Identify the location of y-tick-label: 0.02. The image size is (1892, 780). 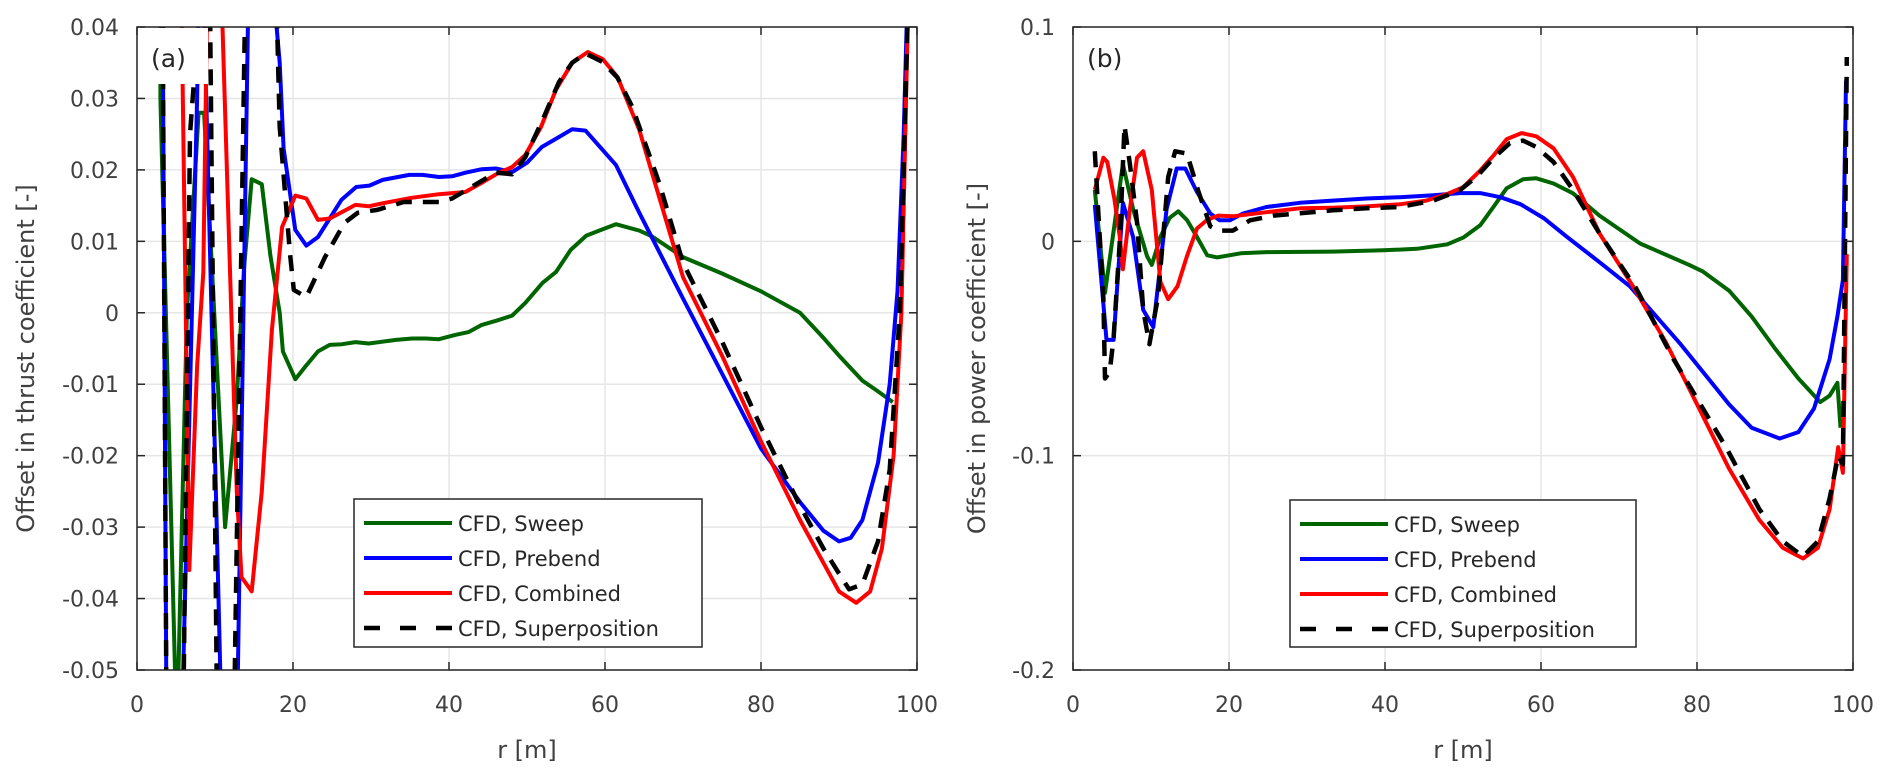
(94, 171).